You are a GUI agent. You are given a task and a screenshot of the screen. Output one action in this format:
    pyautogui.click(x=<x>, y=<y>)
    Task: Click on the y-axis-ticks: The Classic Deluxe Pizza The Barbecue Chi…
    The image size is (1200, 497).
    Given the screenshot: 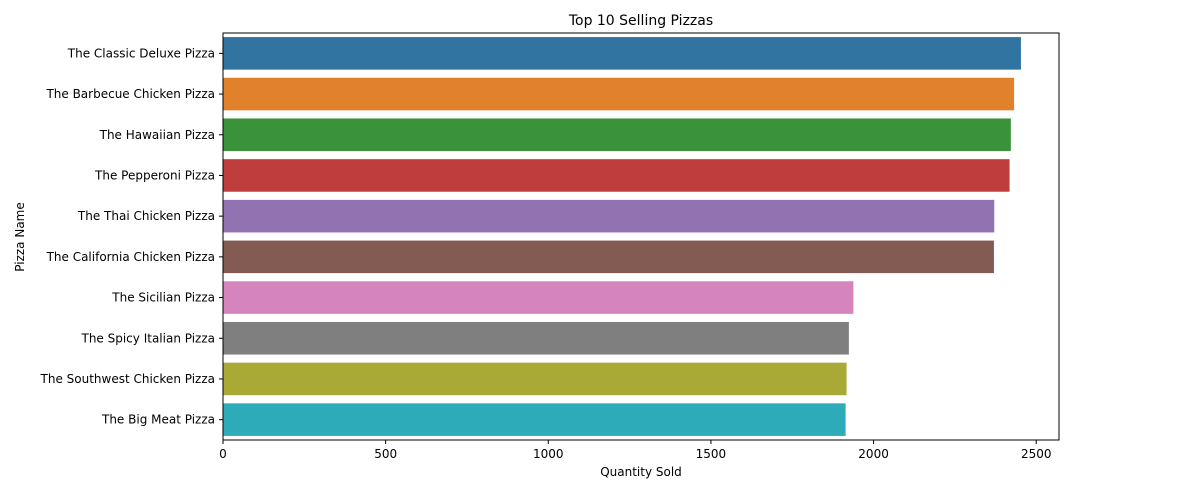 What is the action you would take?
    pyautogui.click(x=131, y=236)
    